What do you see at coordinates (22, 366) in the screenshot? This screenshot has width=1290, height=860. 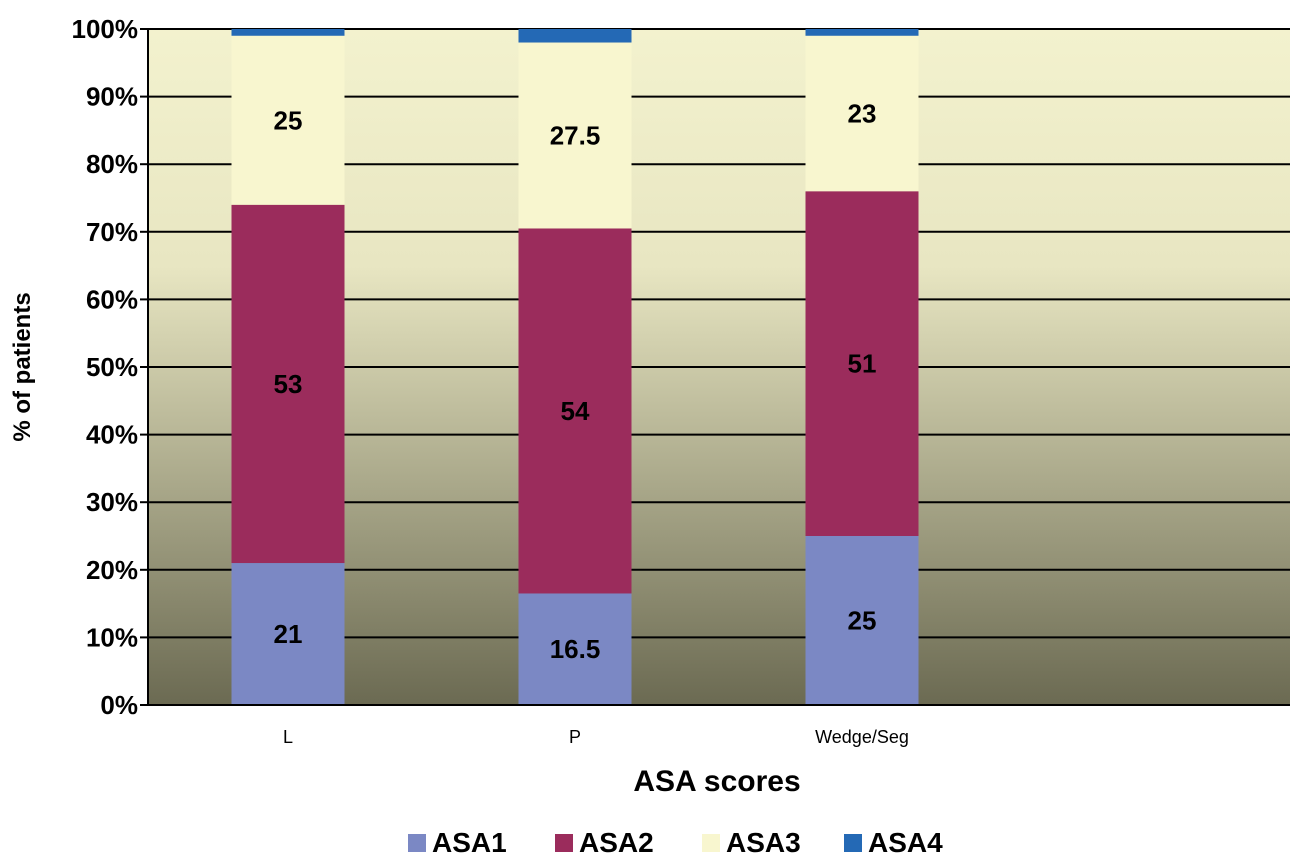 I see `y-axis-title: % of patients` at bounding box center [22, 366].